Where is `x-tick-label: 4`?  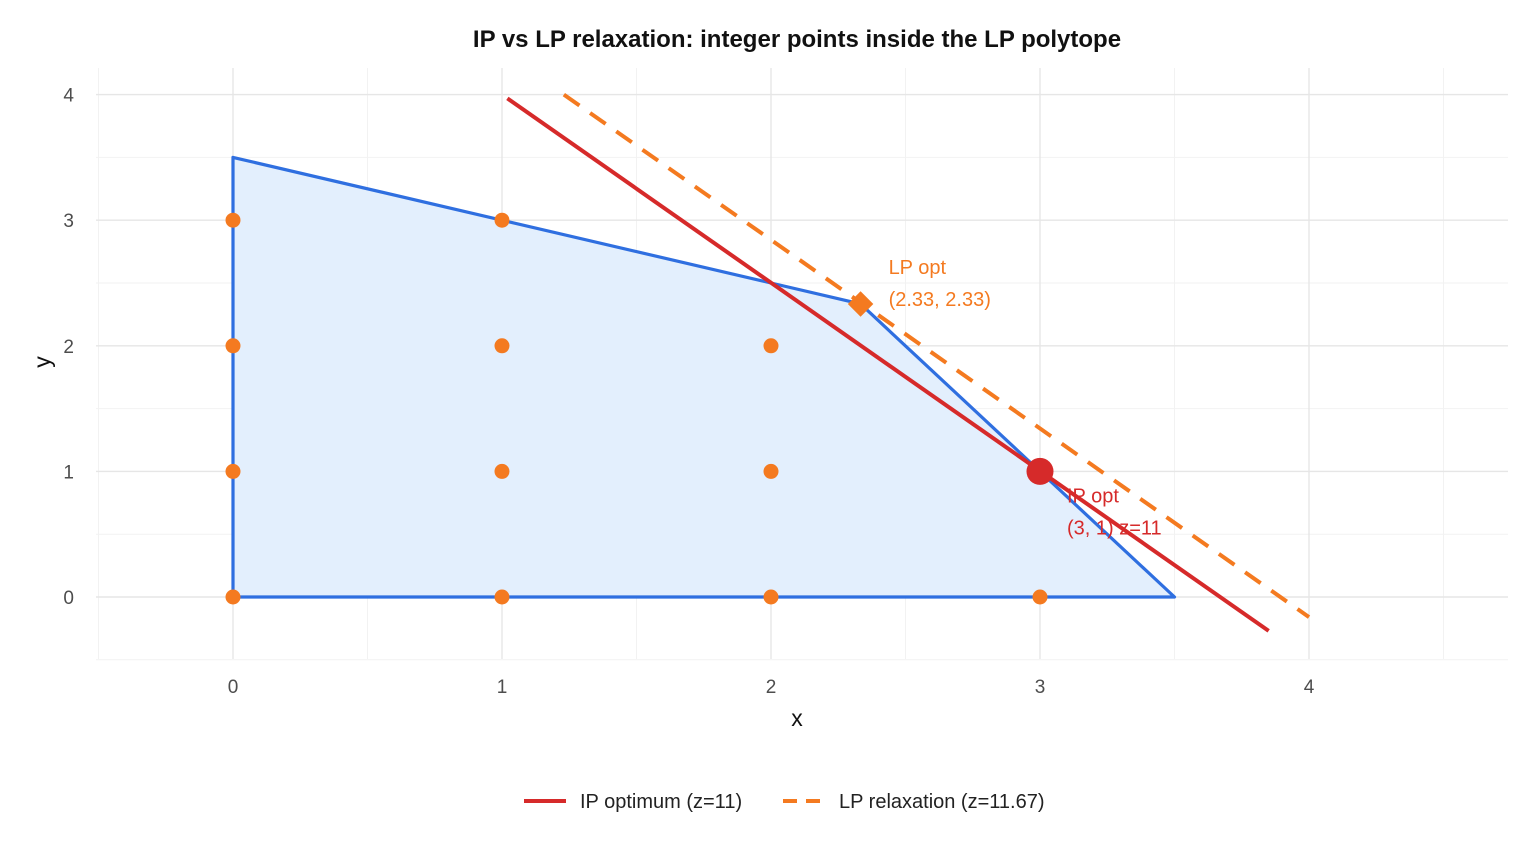 x-tick-label: 4 is located at coordinates (1309, 687).